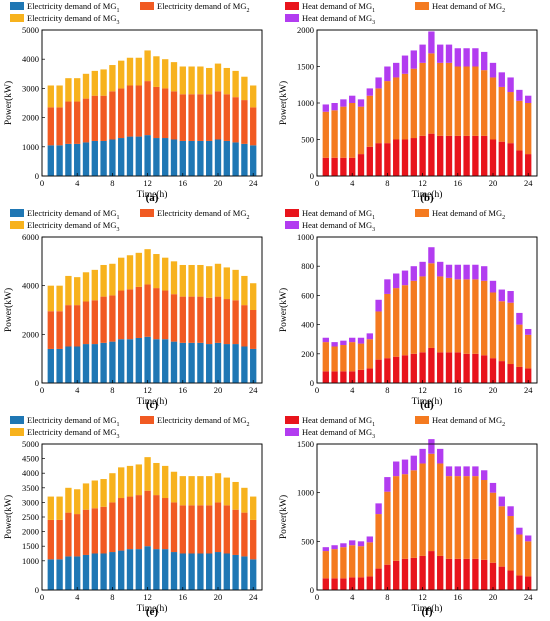 This screenshot has height=621, width=550. I want to click on chart-e-bar-mg1-t9, so click(121, 570).